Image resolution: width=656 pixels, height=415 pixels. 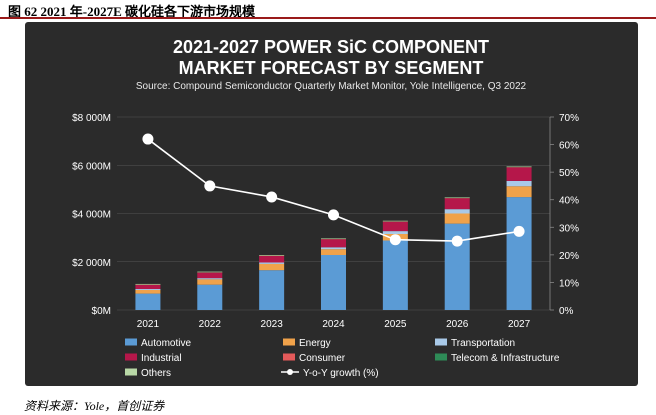 I want to click on y-left-tick-label: $6 000M, so click(x=91, y=166).